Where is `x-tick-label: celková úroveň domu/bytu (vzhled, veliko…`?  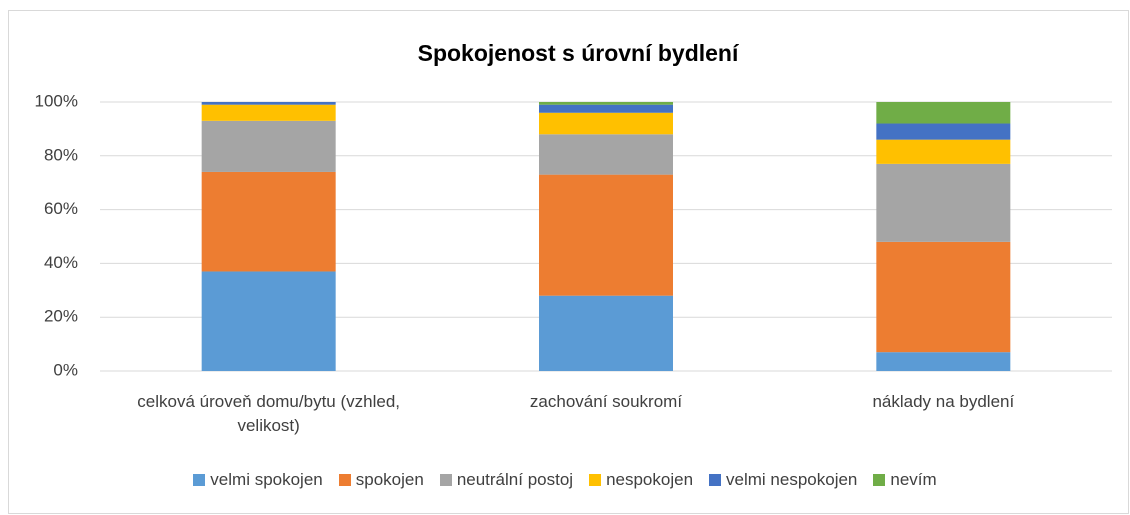
x-tick-label: celková úroveň domu/bytu (vzhled, veliko… is located at coordinates (268, 413).